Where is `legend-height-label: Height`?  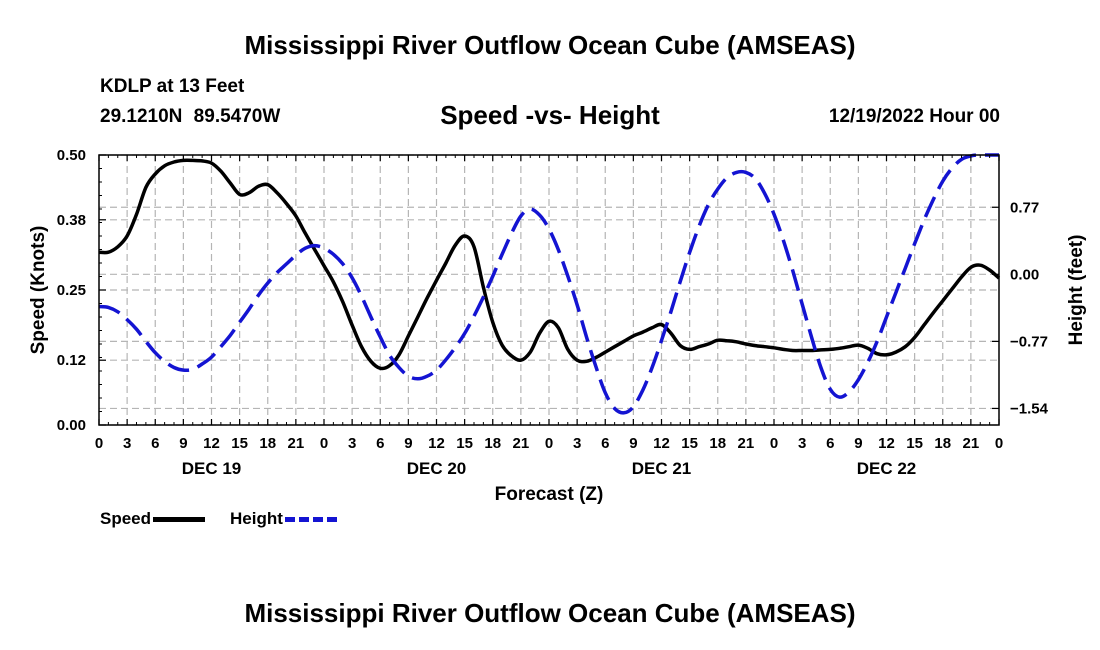
legend-height-label: Height is located at coordinates (256, 518).